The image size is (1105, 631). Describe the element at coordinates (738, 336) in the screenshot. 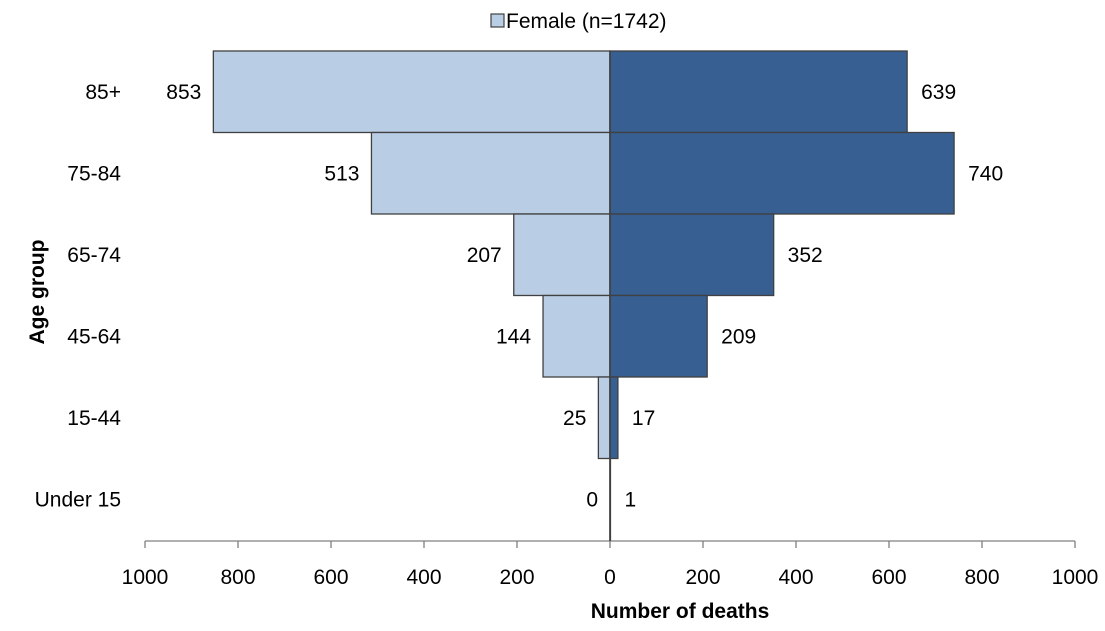

I see `data-label-male-45-64: 209` at that location.